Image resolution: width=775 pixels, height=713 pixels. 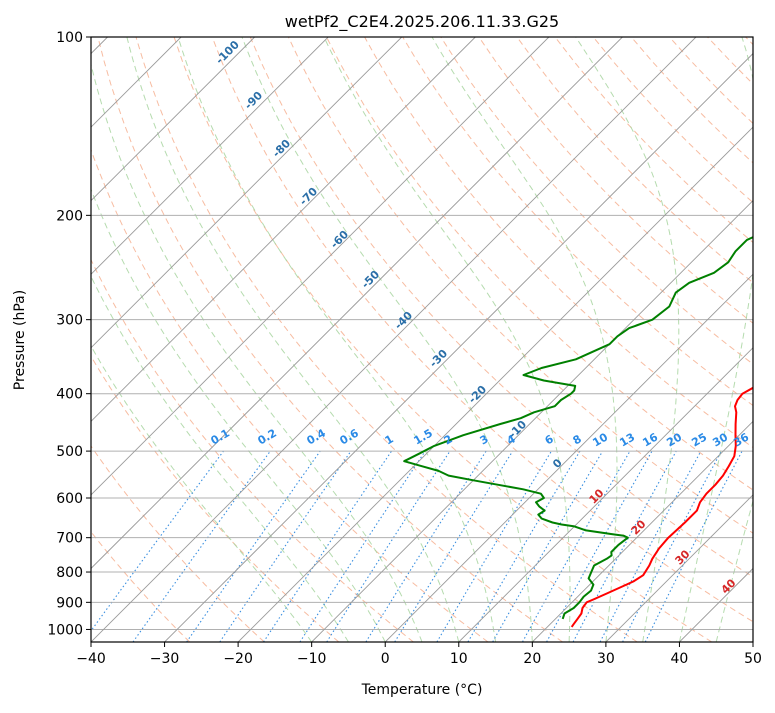 What do you see at coordinates (69, 395) in the screenshot?
I see `y-tick-label: 400` at bounding box center [69, 395].